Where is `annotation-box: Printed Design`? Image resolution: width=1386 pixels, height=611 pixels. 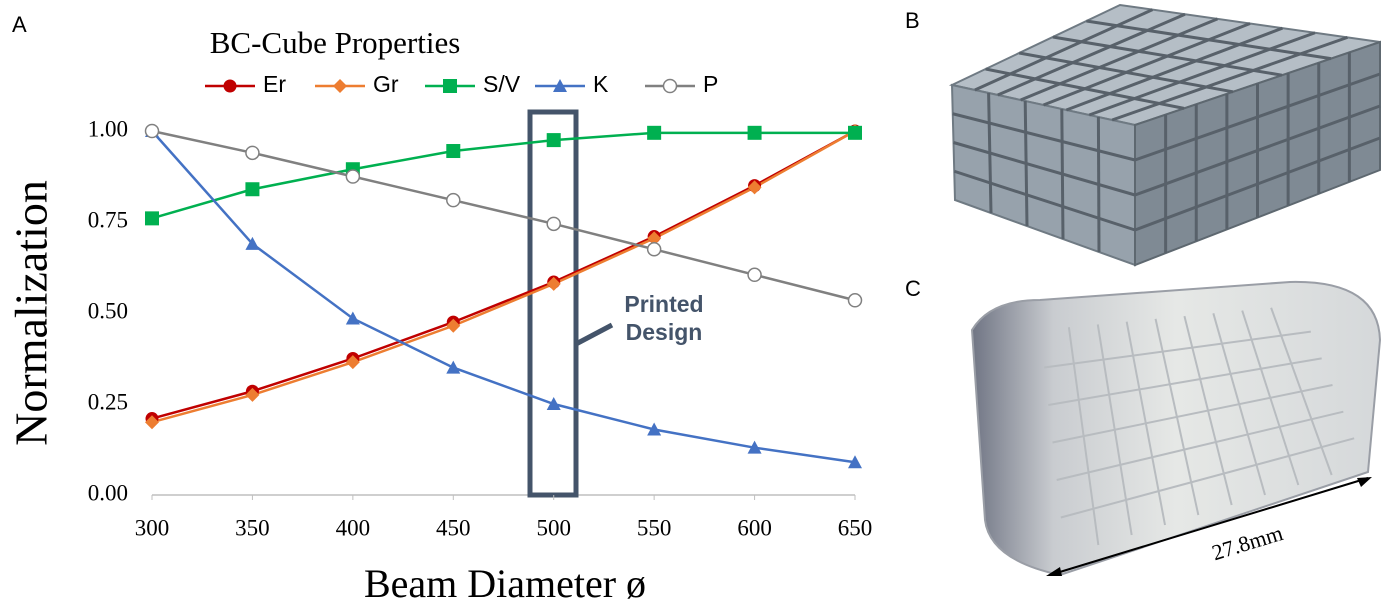
annotation-box: Printed Design is located at coordinates (664, 318).